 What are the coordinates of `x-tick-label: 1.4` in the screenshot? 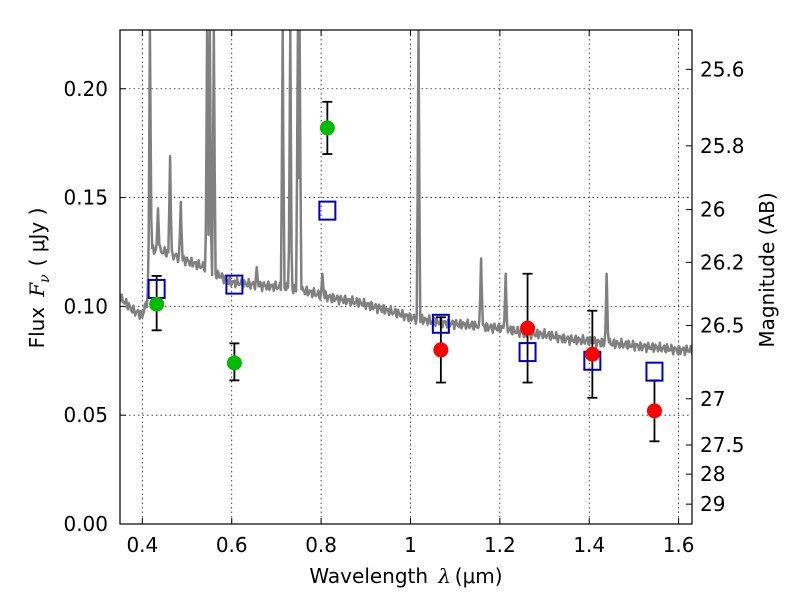 It's located at (589, 545).